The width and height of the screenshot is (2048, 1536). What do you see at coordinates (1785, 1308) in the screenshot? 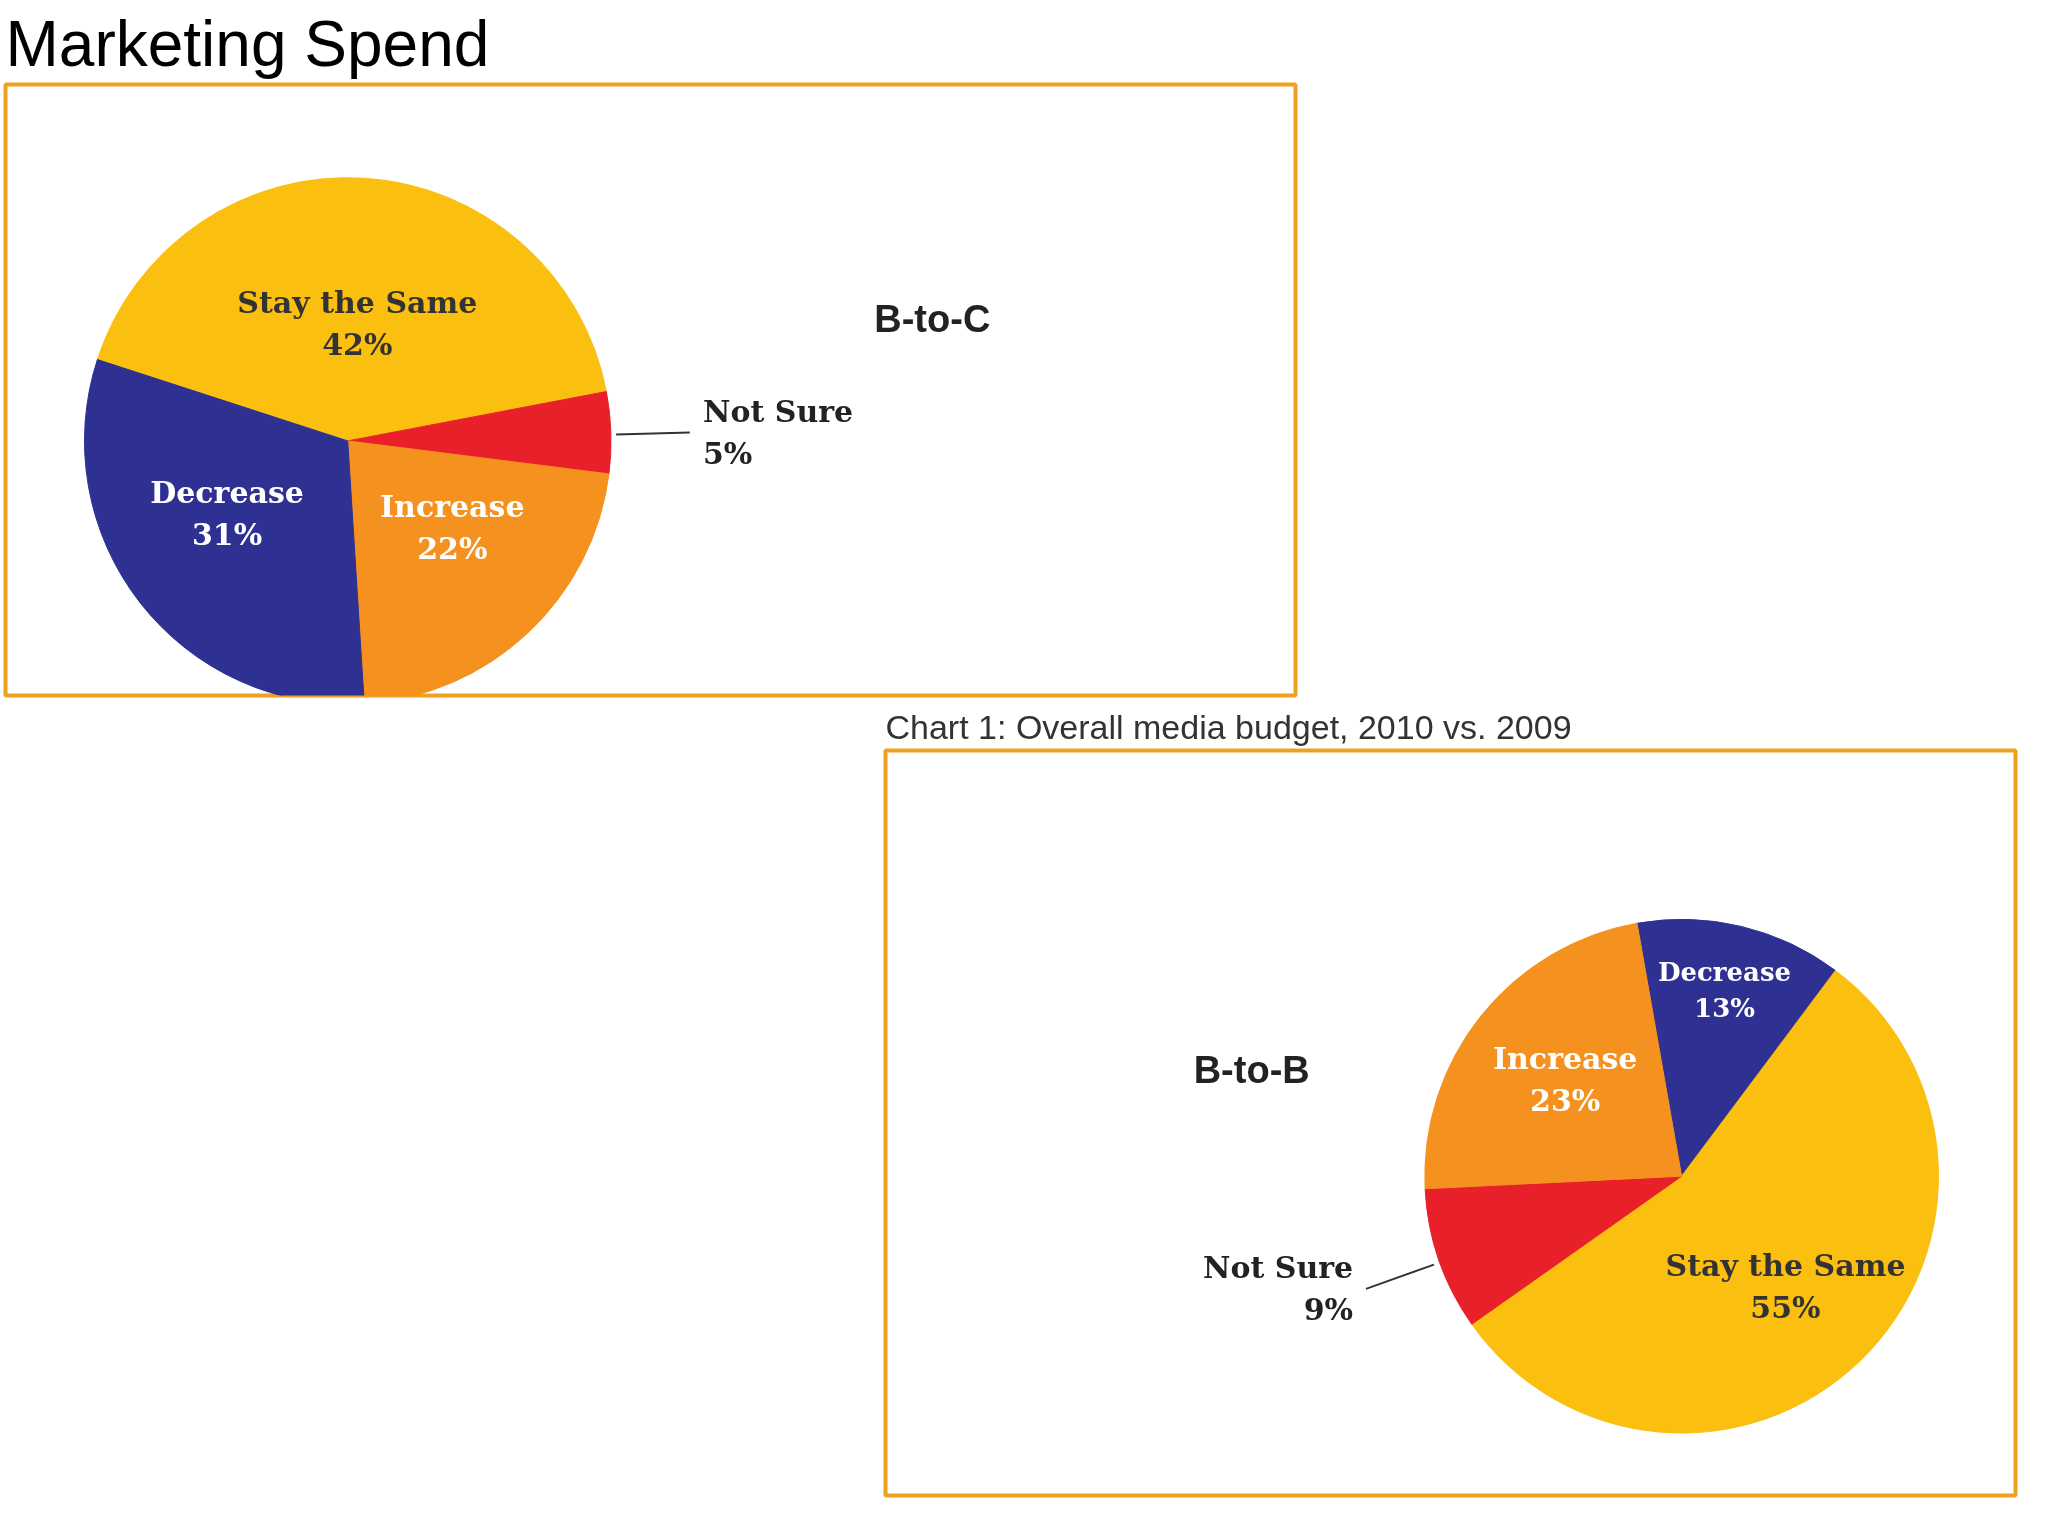
I see `data-label: 55%` at bounding box center [1785, 1308].